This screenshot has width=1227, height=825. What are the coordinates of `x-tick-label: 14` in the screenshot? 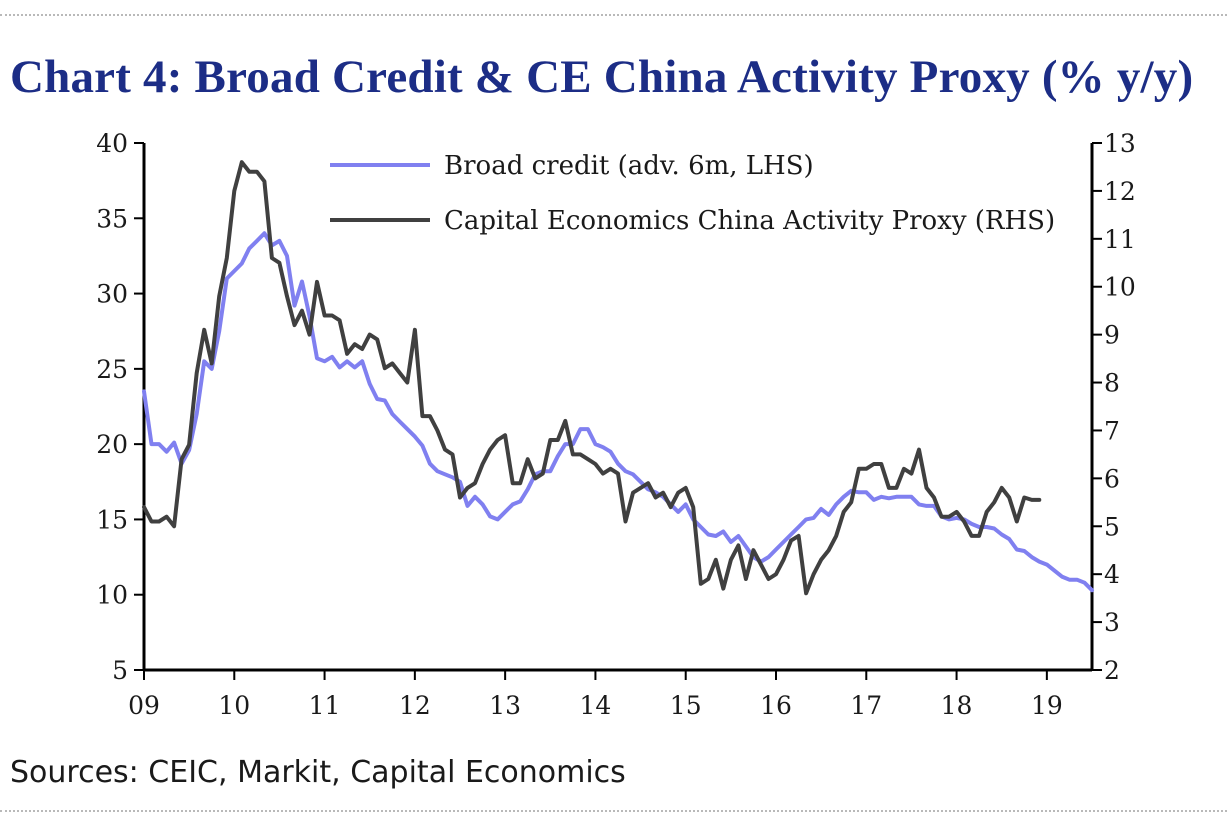 It's located at (596, 705).